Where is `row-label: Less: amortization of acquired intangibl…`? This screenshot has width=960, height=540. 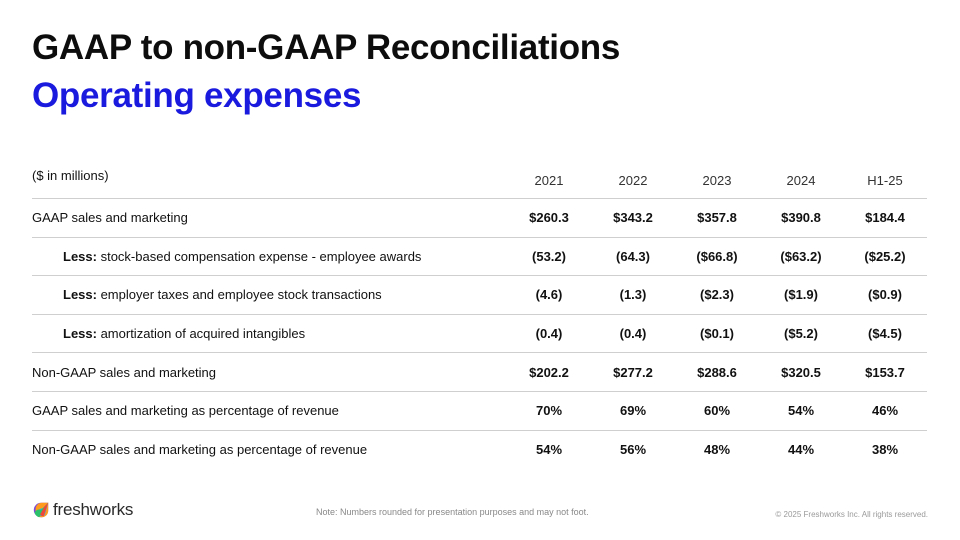 row-label: Less: amortization of acquired intangibl… is located at coordinates (269, 334).